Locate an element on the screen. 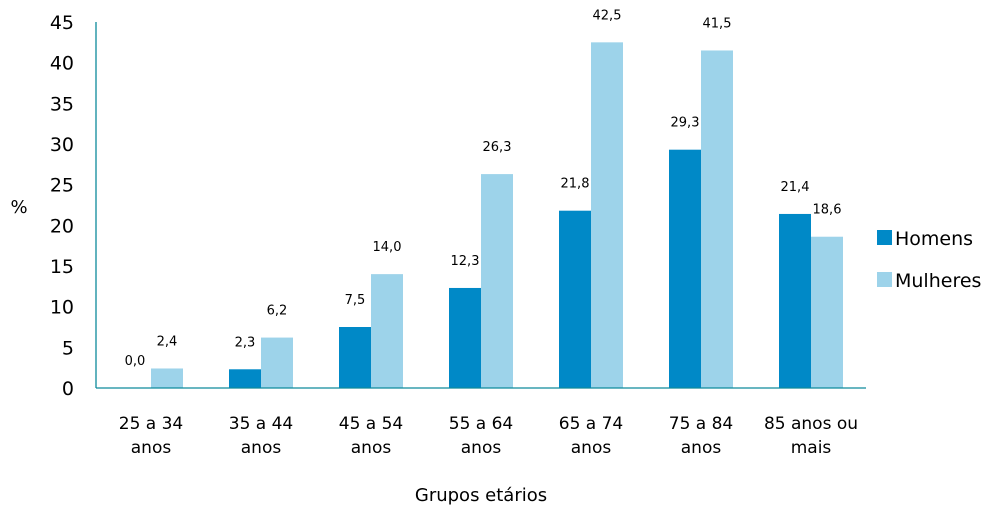  data-label: 14,0 is located at coordinates (387, 247).